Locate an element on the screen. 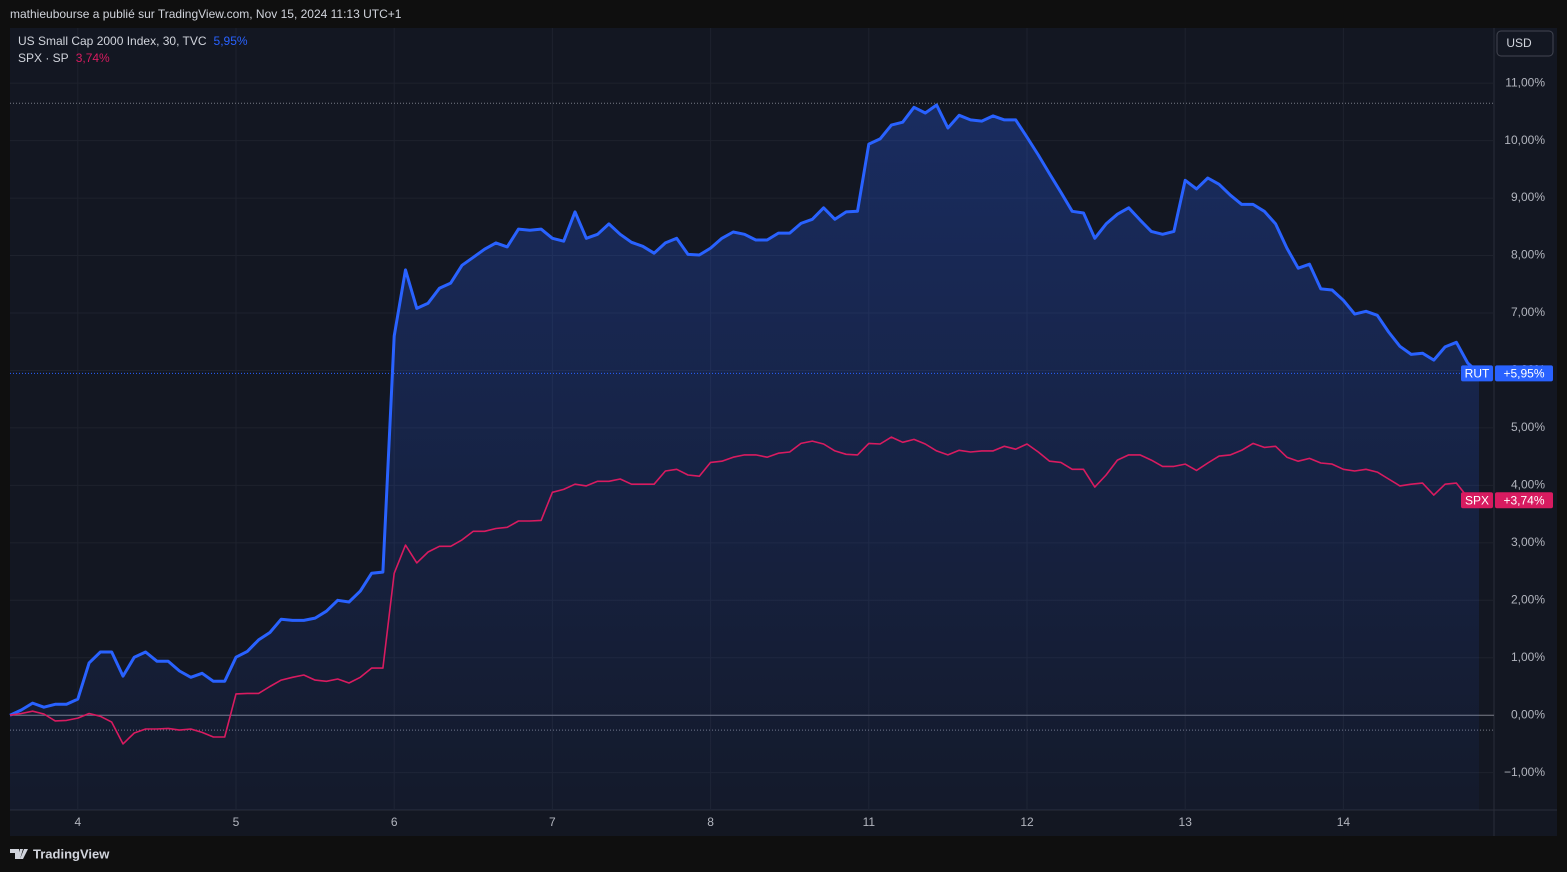 This screenshot has height=872, width=1567. currency-button is located at coordinates (1525, 43).